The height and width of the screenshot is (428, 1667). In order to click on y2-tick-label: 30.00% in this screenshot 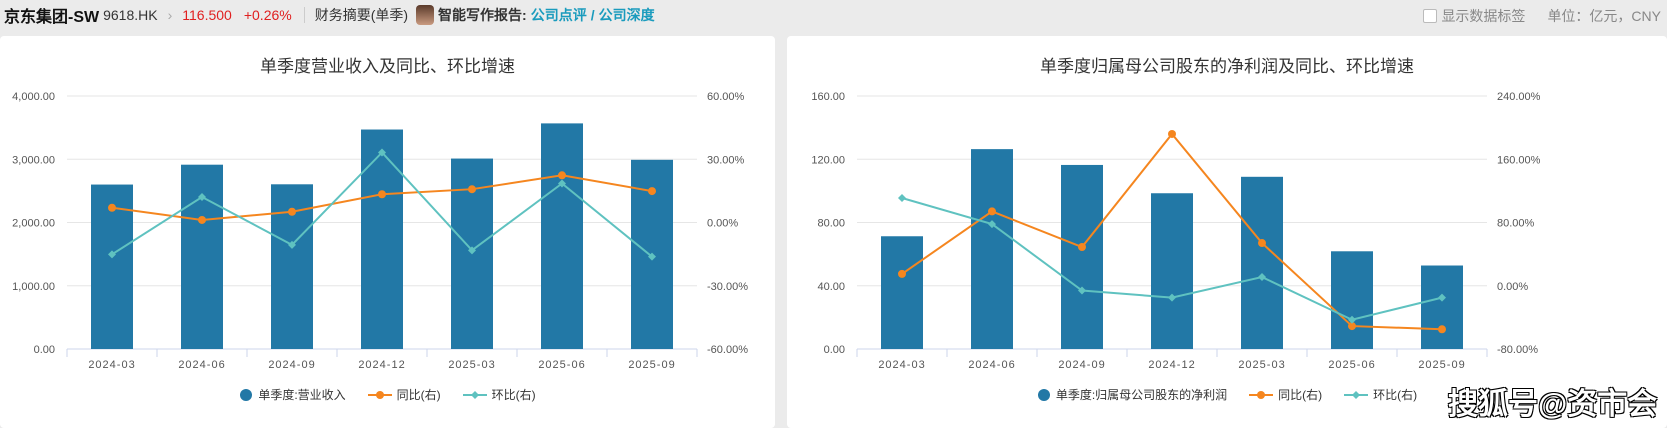, I will do `click(726, 160)`.